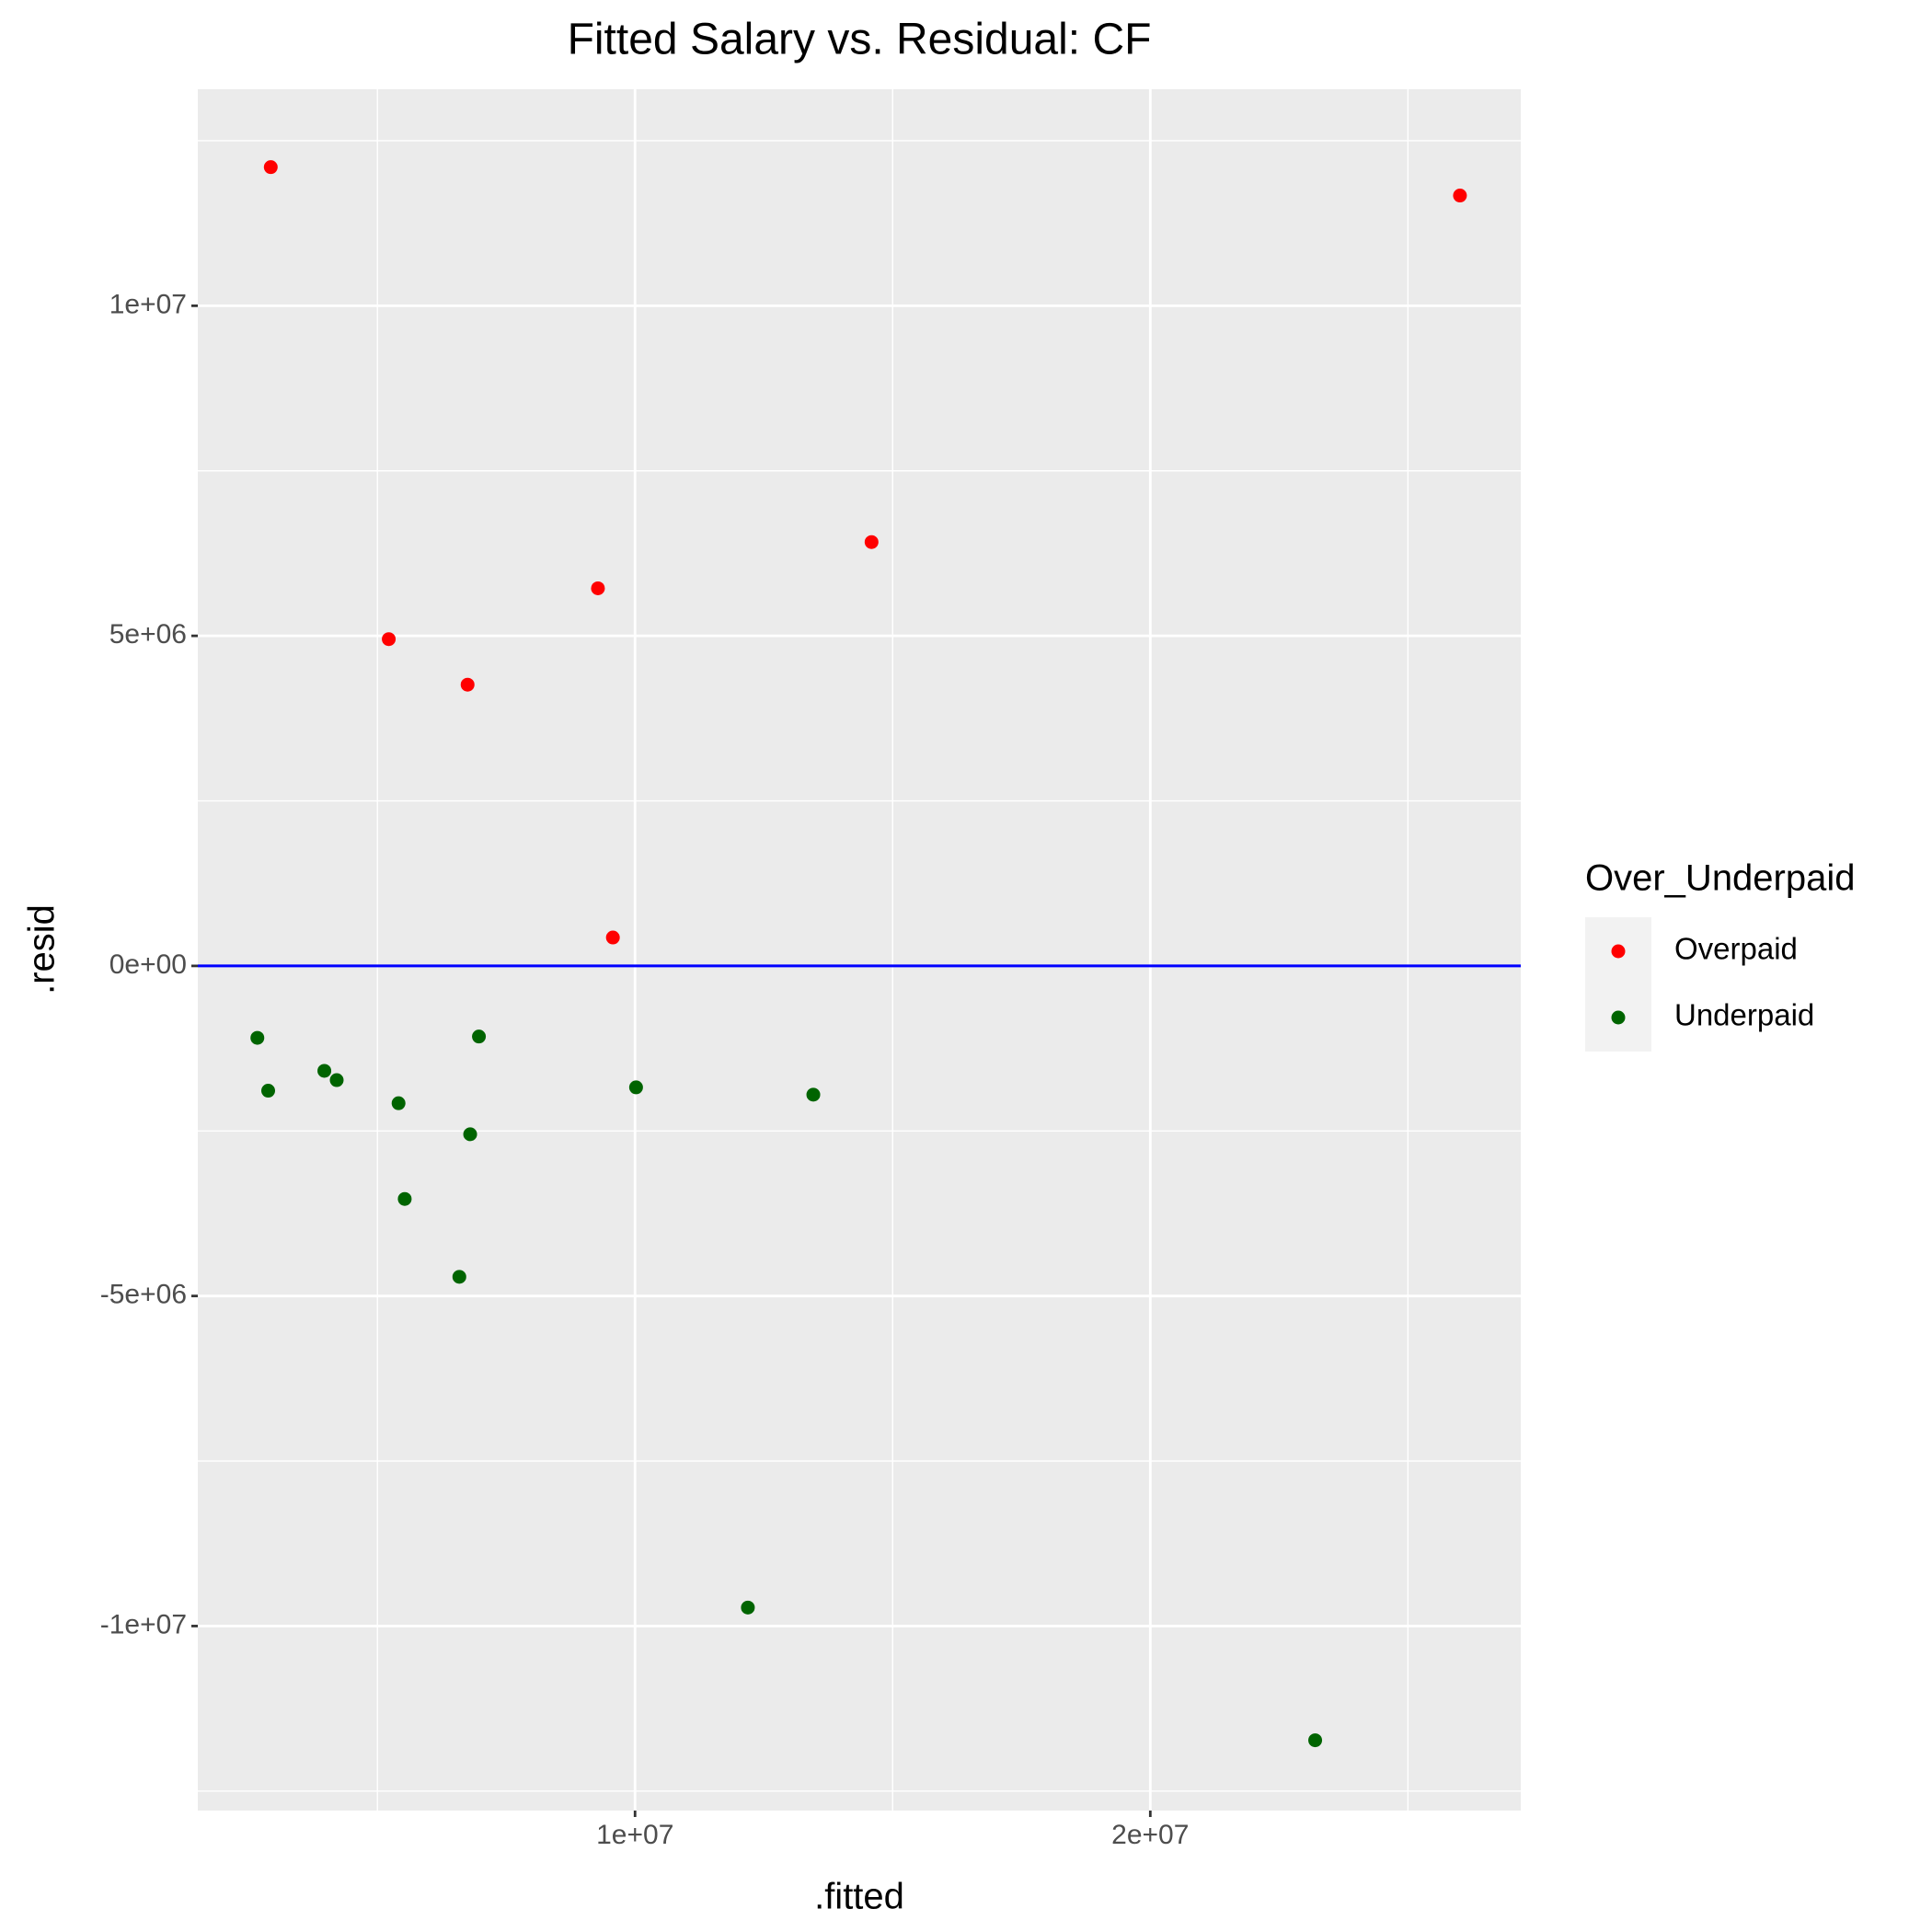  What do you see at coordinates (1150, 1835) in the screenshot?
I see `x-tick-label: 2e+07` at bounding box center [1150, 1835].